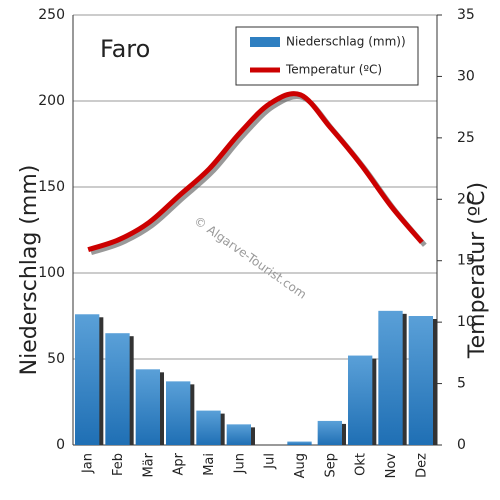  What do you see at coordinates (361, 464) in the screenshot?
I see `x-tick-label: Okt` at bounding box center [361, 464].